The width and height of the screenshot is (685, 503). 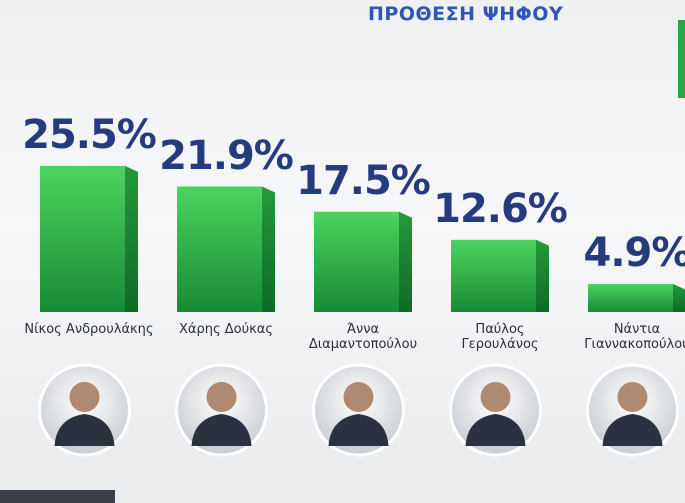 I want to click on value-label: 21.9%, so click(x=226, y=155).